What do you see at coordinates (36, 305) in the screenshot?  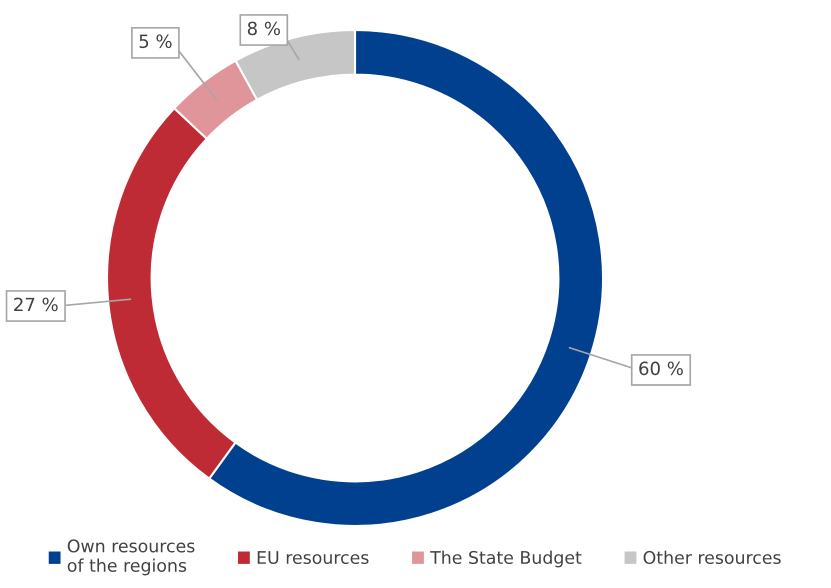 I see `data-label: 27 %` at bounding box center [36, 305].